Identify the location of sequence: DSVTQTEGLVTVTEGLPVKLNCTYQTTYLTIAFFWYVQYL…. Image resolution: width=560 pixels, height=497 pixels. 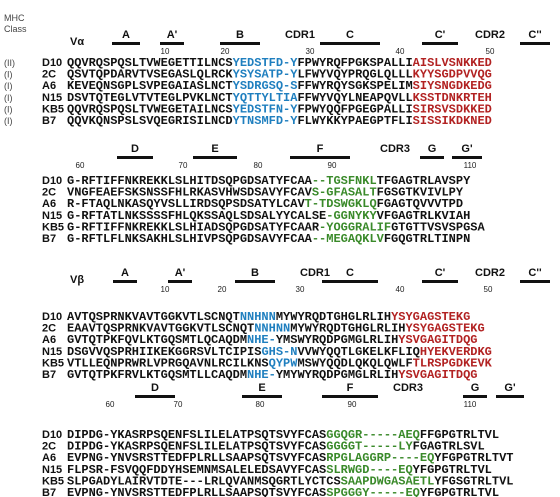
(279, 98).